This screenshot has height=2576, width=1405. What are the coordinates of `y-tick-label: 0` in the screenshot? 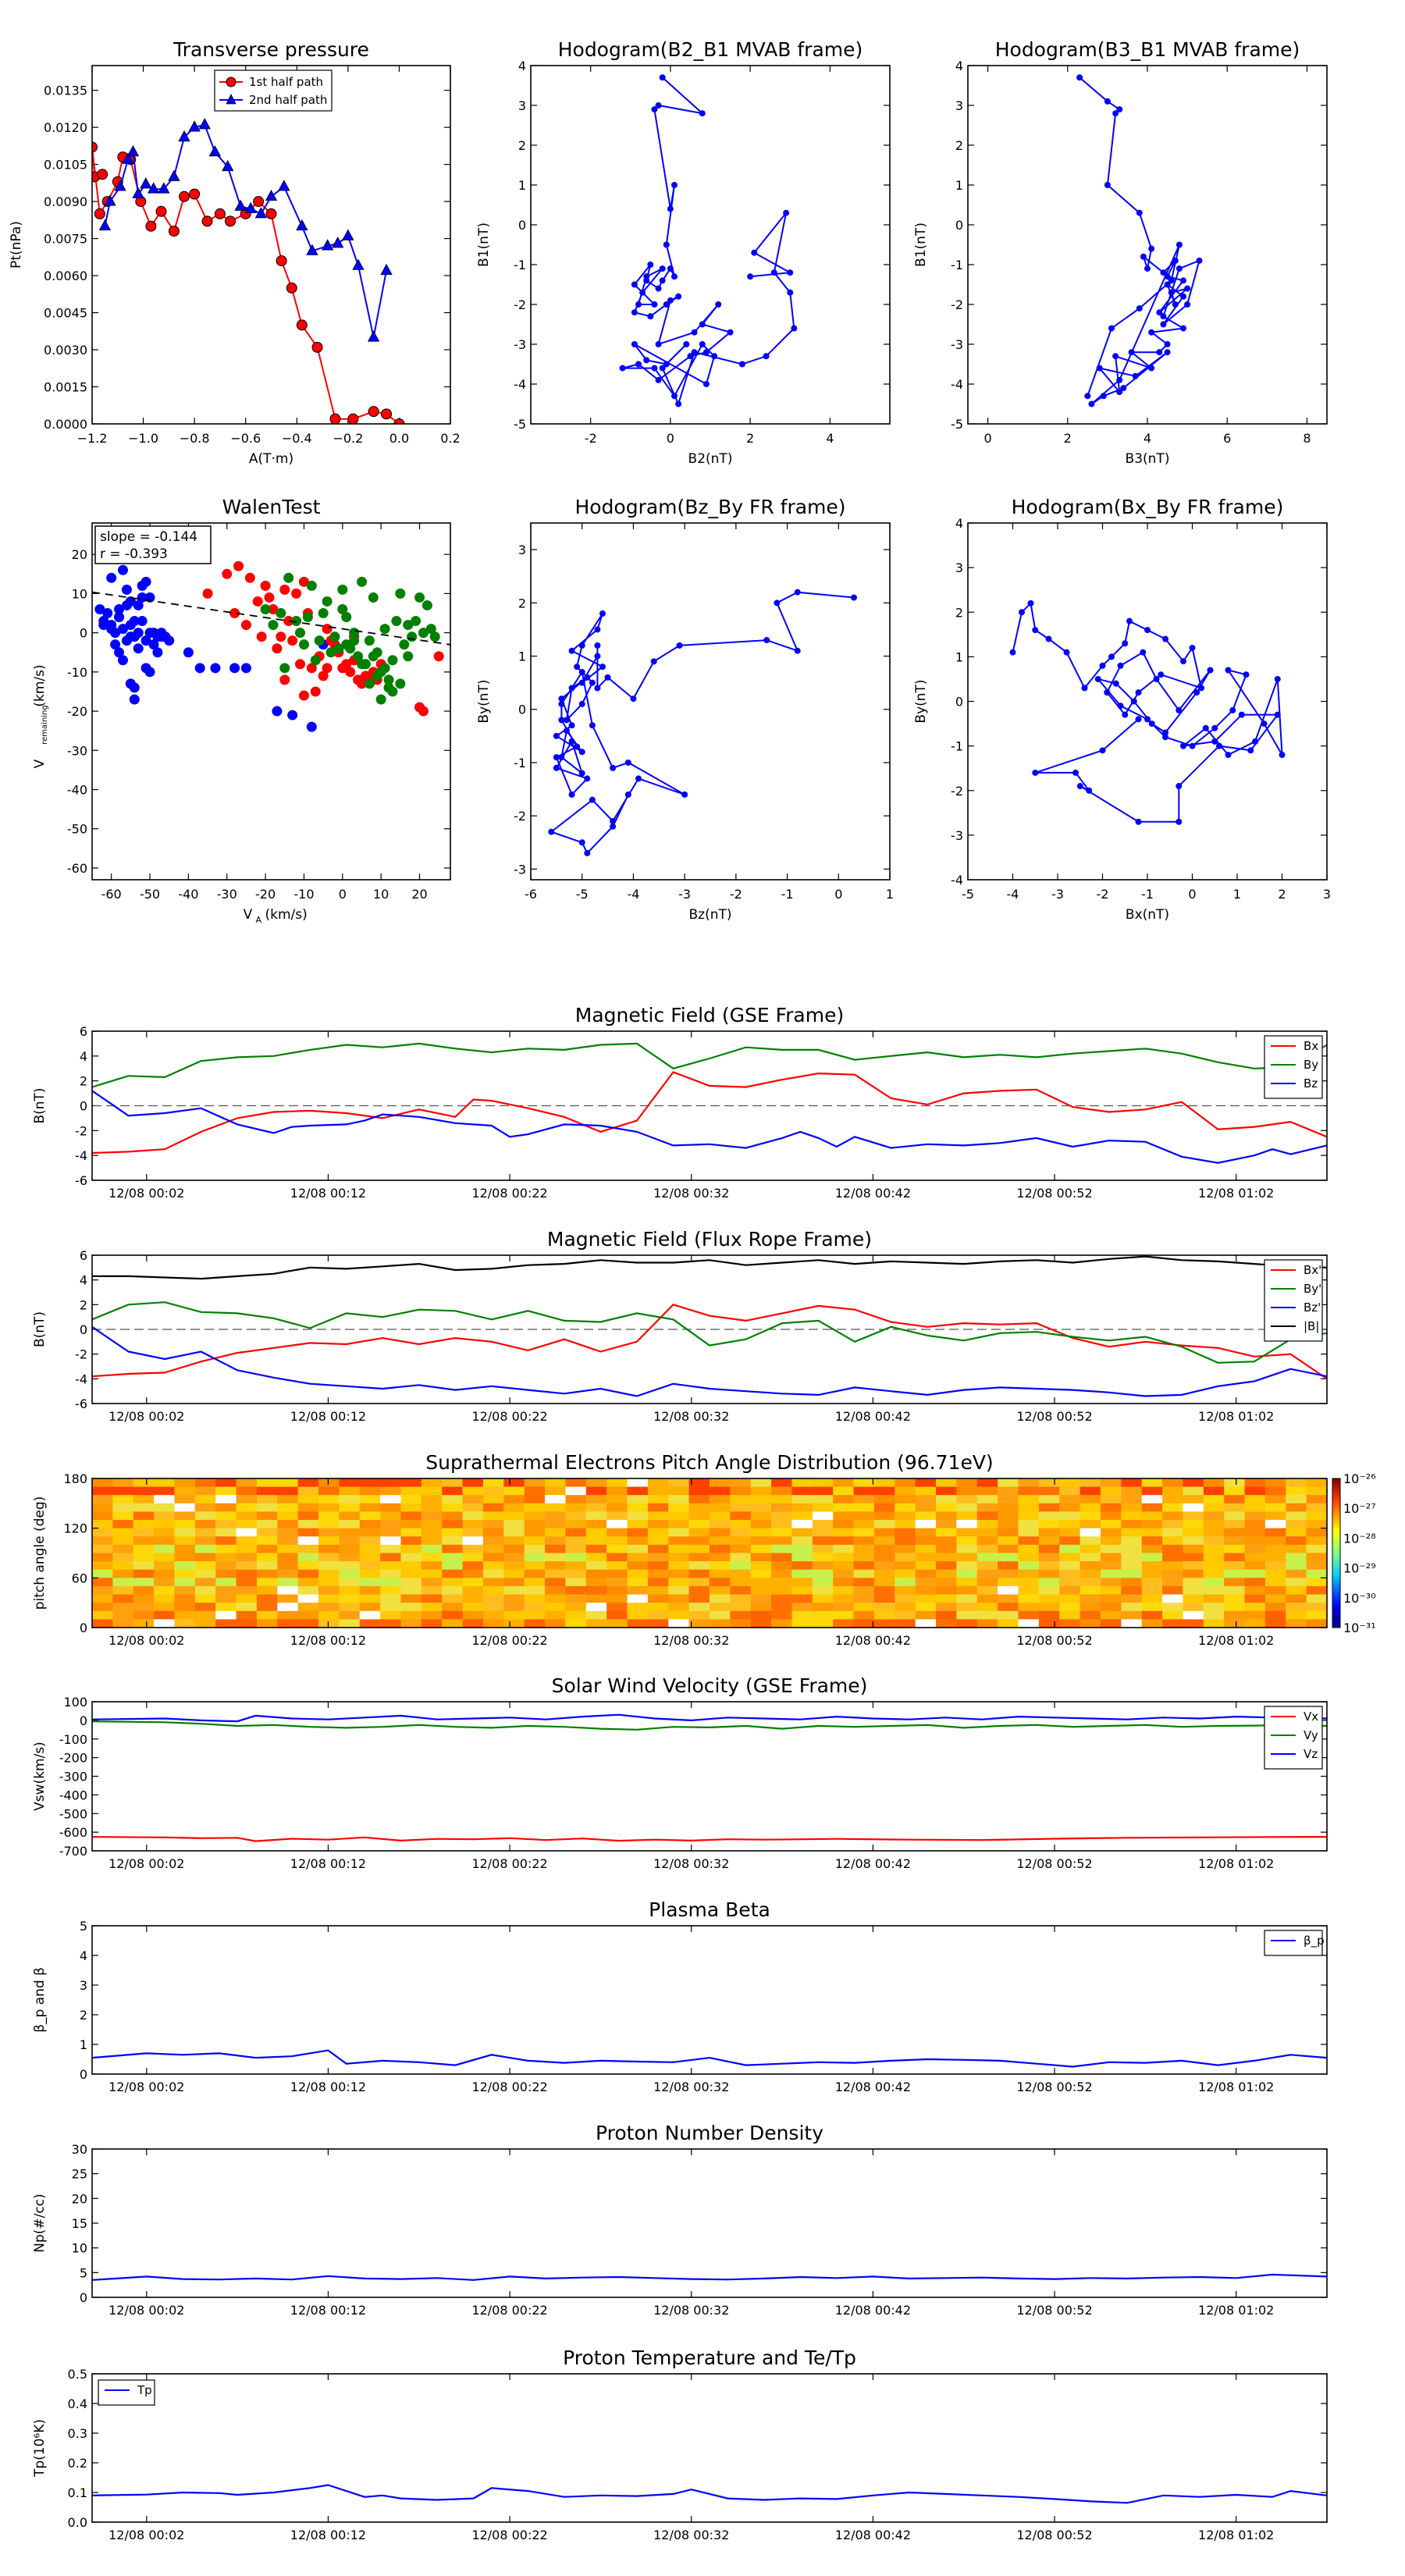 It's located at (84, 1628).